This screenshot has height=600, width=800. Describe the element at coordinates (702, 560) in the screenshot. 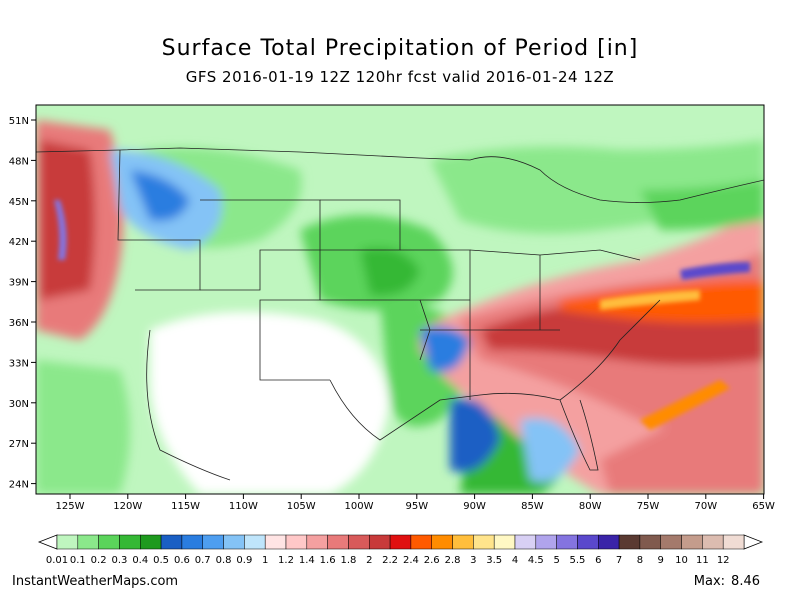

I see `legend-label: 11` at that location.